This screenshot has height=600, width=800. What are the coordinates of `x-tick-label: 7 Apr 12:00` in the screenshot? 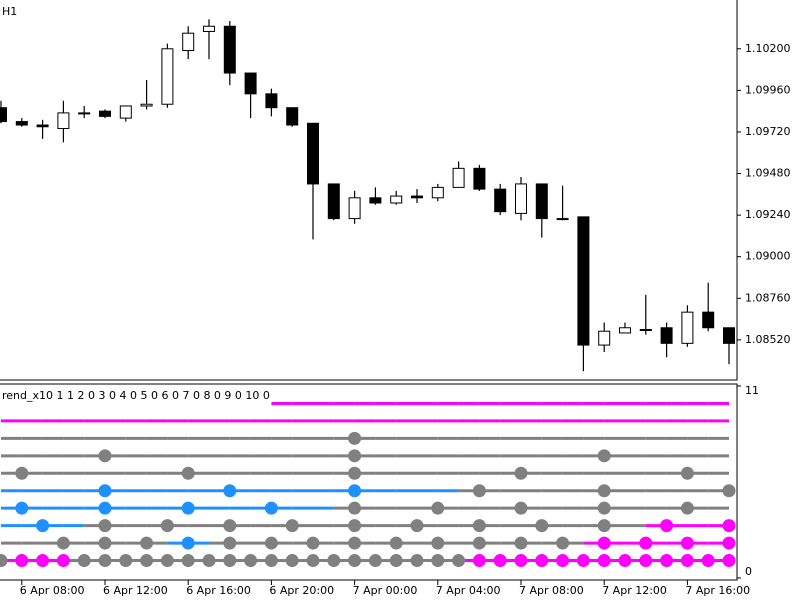 It's located at (634, 590).